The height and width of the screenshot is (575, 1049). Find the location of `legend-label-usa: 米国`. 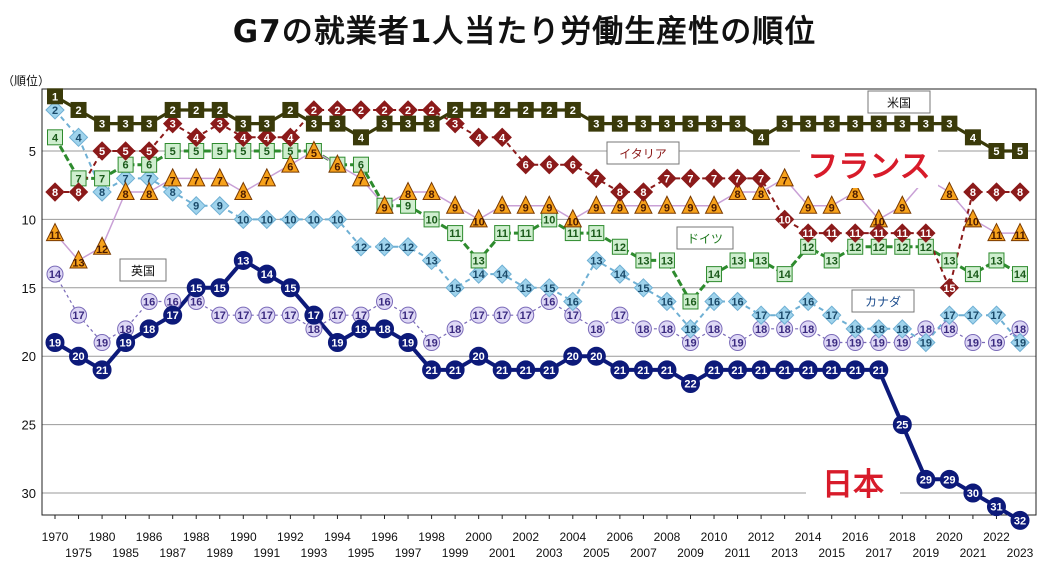

legend-label-usa: 米国 is located at coordinates (899, 102).